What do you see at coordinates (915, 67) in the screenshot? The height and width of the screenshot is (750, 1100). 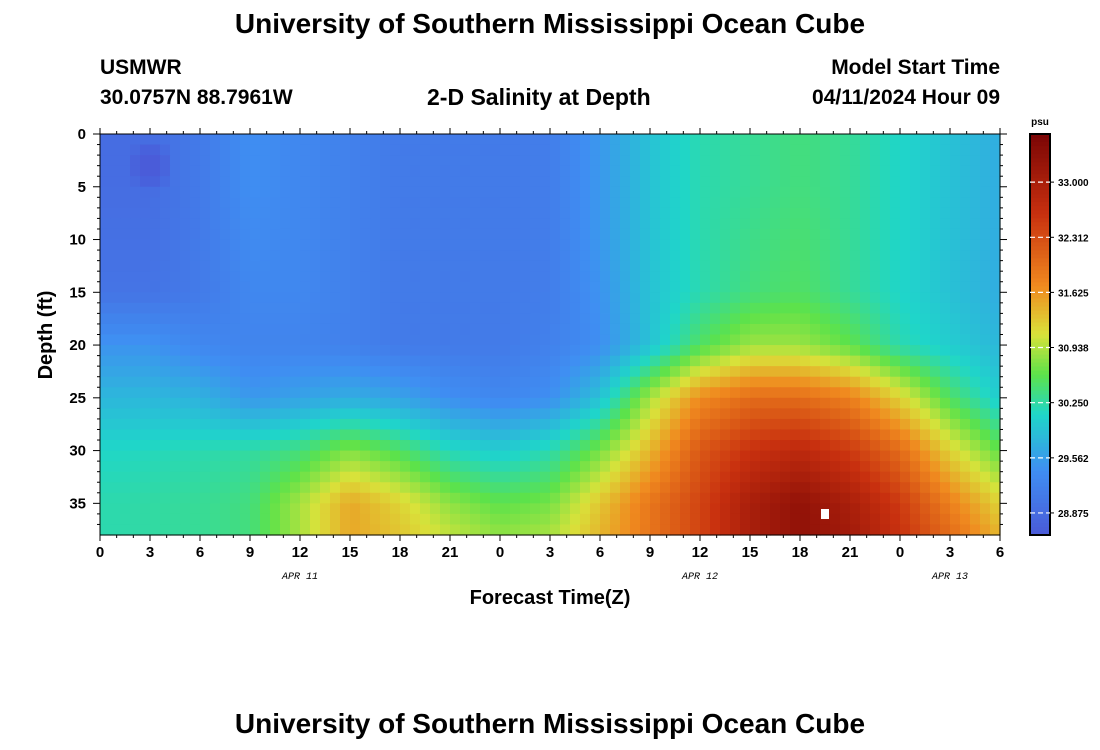 I see `model-start-label: Model Start Time` at bounding box center [915, 67].